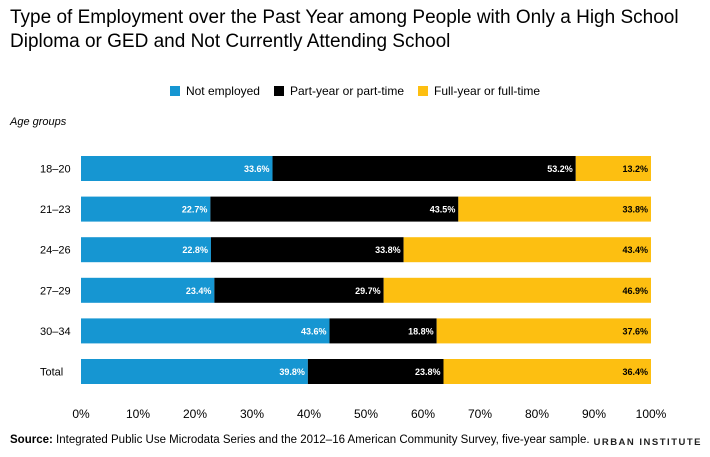 This screenshot has height=457, width=710. I want to click on x-tick-label: 100%, so click(651, 414).